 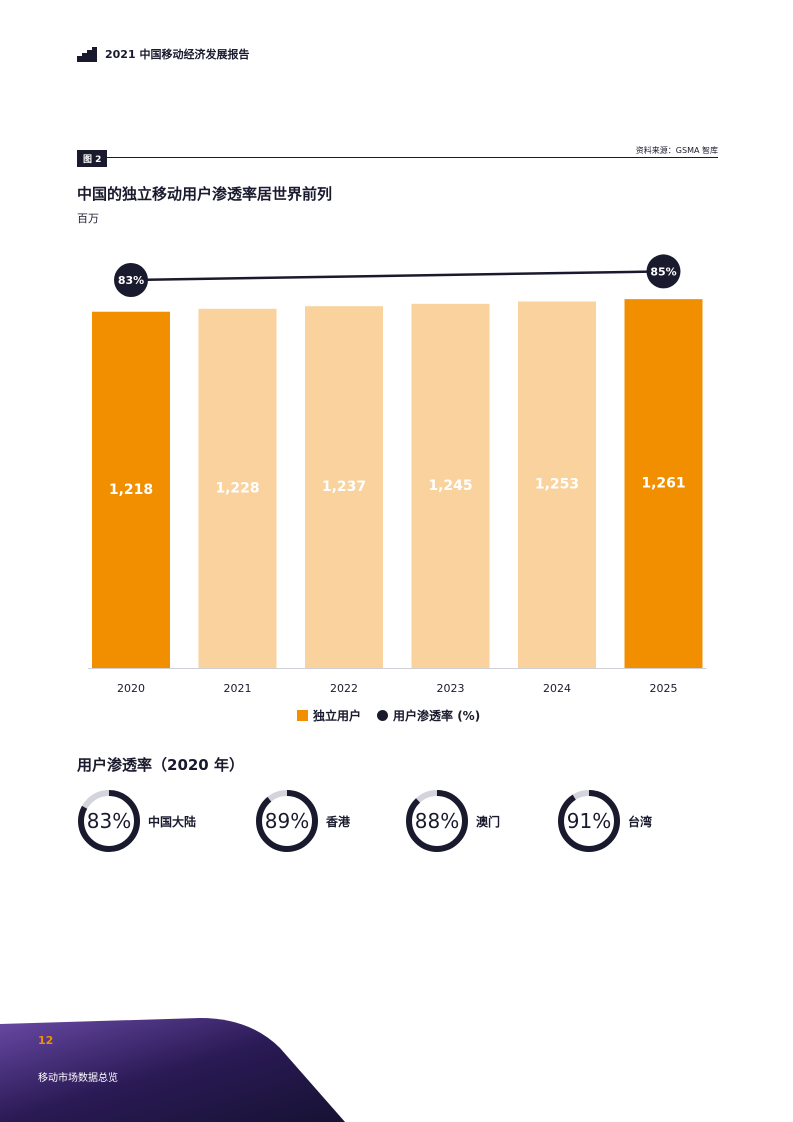 I want to click on donut-region: 香港, so click(x=338, y=821).